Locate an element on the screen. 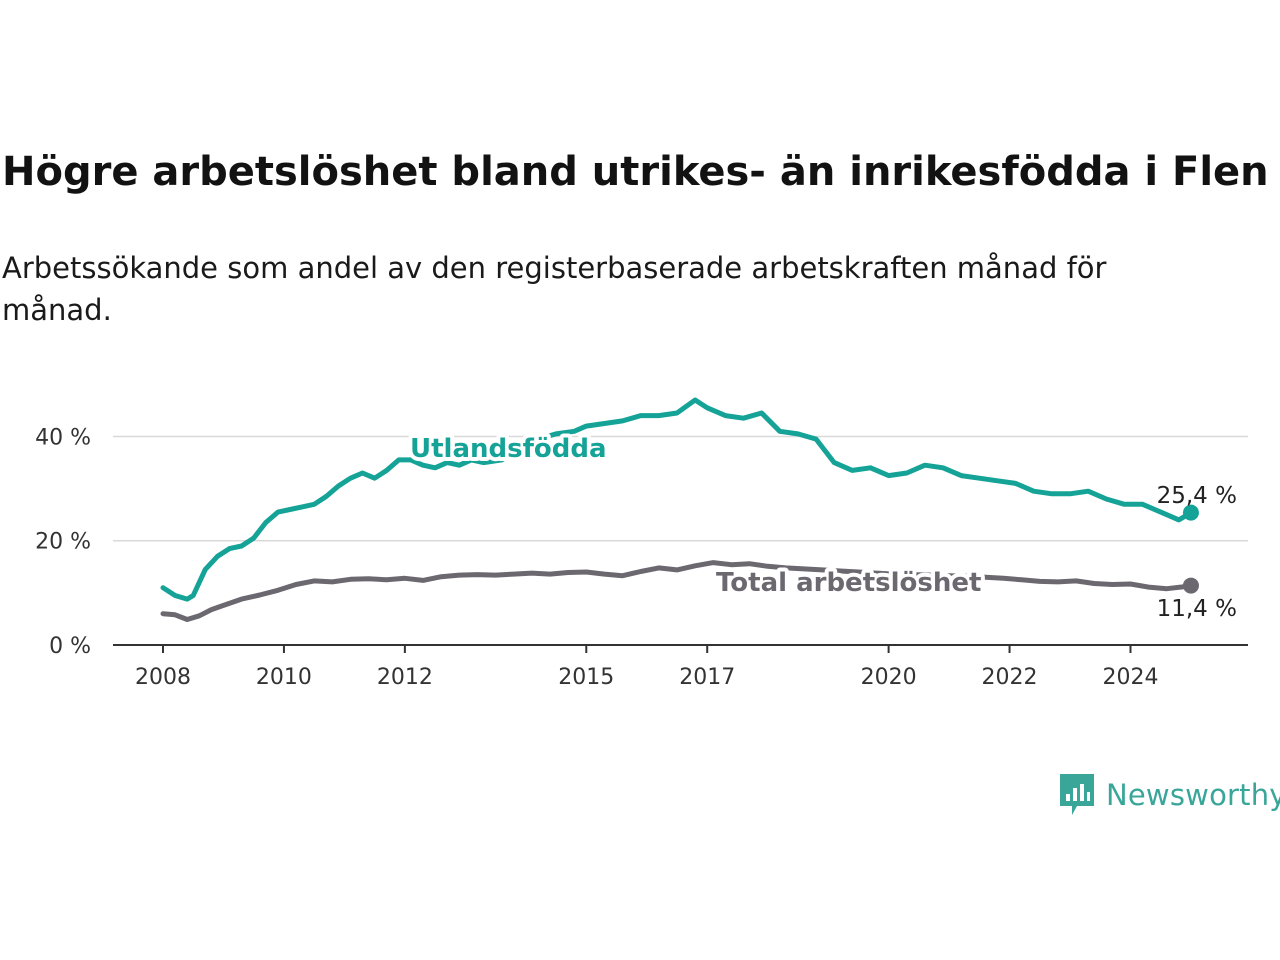 The image size is (1280, 960). x-tick-label: 2010 is located at coordinates (284, 677).